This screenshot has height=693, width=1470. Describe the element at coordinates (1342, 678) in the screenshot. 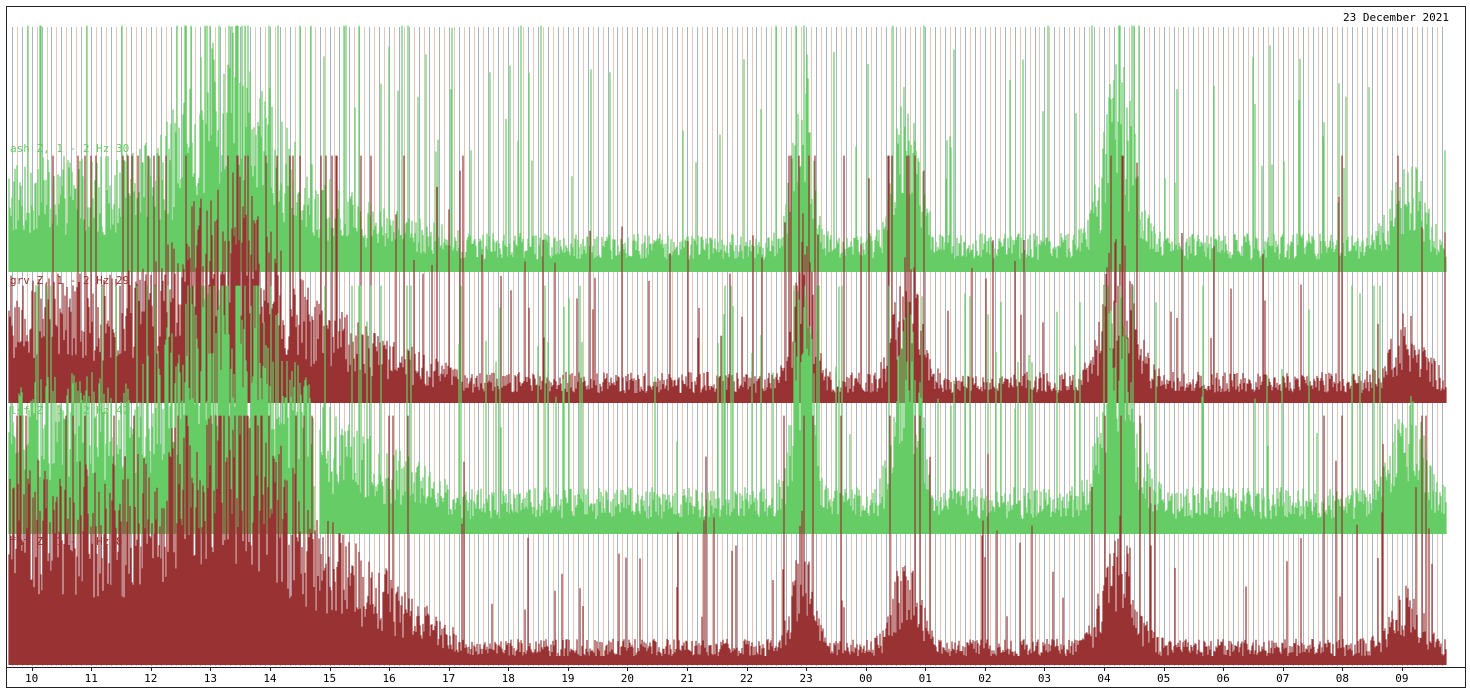

I see `x-tick-label: 08` at that location.